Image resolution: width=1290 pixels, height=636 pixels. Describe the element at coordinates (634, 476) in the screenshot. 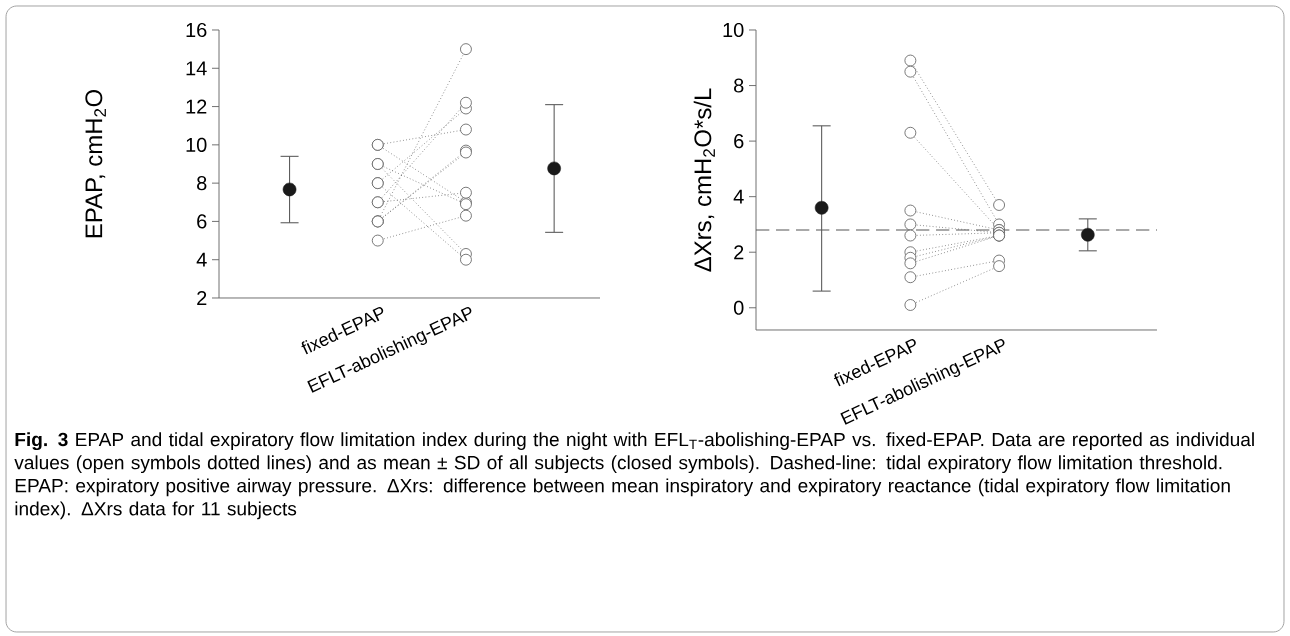

I see `text: Fig. 3 EPAP and tidal expiratory flow limitation index during the night with EFL$_{T}$-abolishing-EPAP vs. fixed-EPAP. Data are reported as individual values (open symbols dotted lines) and as mean ± SD of all subjects (closed symbols). Dashed-line: tidal expiratory flow limitation threshold. EPAP: expiratory positive airway pressure. ΔXrs: difference between mean inspiratory and expiratory reactance (tidal expiratory flow limitation index). ΔXrs data for 11 subjects` at that location.